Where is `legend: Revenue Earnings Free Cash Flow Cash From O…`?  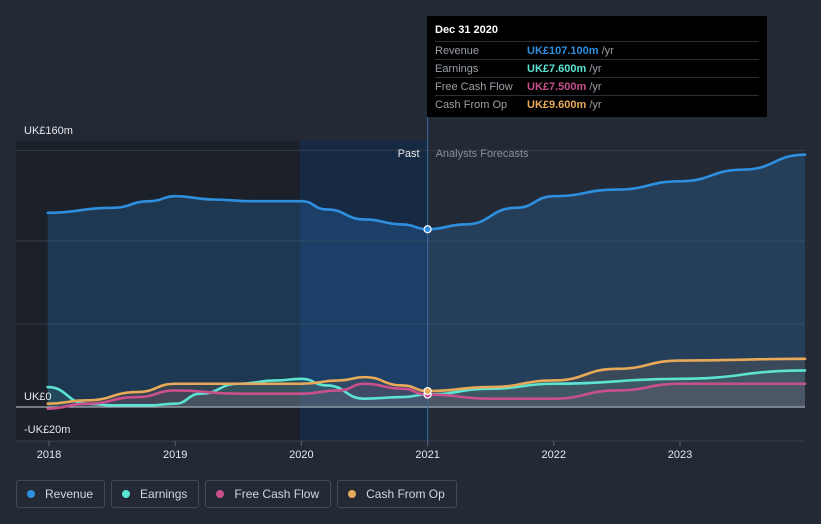
legend: Revenue Earnings Free Cash Flow Cash From O… is located at coordinates (236, 494).